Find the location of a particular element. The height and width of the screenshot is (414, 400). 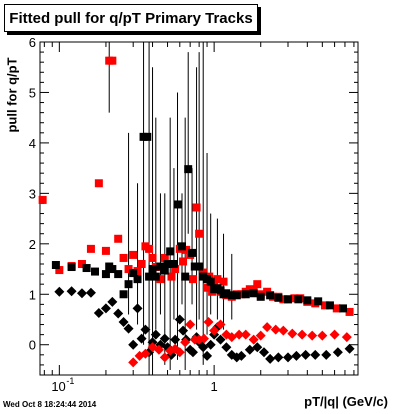

x-axis-label-text: pT/|q| (GeV/c) is located at coordinates (346, 401).